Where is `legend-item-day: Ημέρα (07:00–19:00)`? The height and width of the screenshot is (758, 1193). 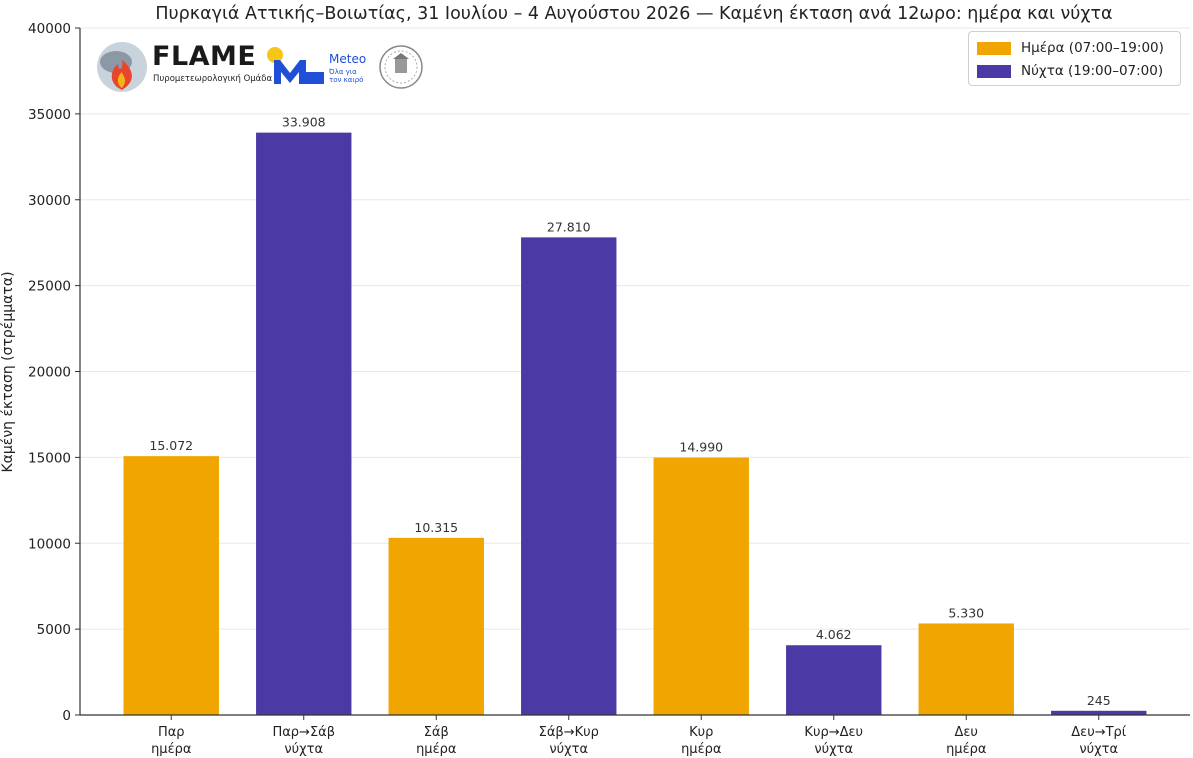
legend-item-day: Ημέρα (07:00–19:00) is located at coordinates (1070, 48).